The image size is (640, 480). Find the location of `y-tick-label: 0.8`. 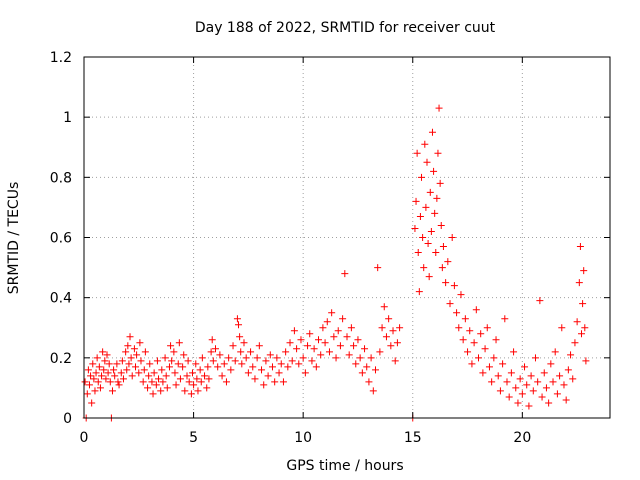

y-tick-label: 0.8 is located at coordinates (61, 178).